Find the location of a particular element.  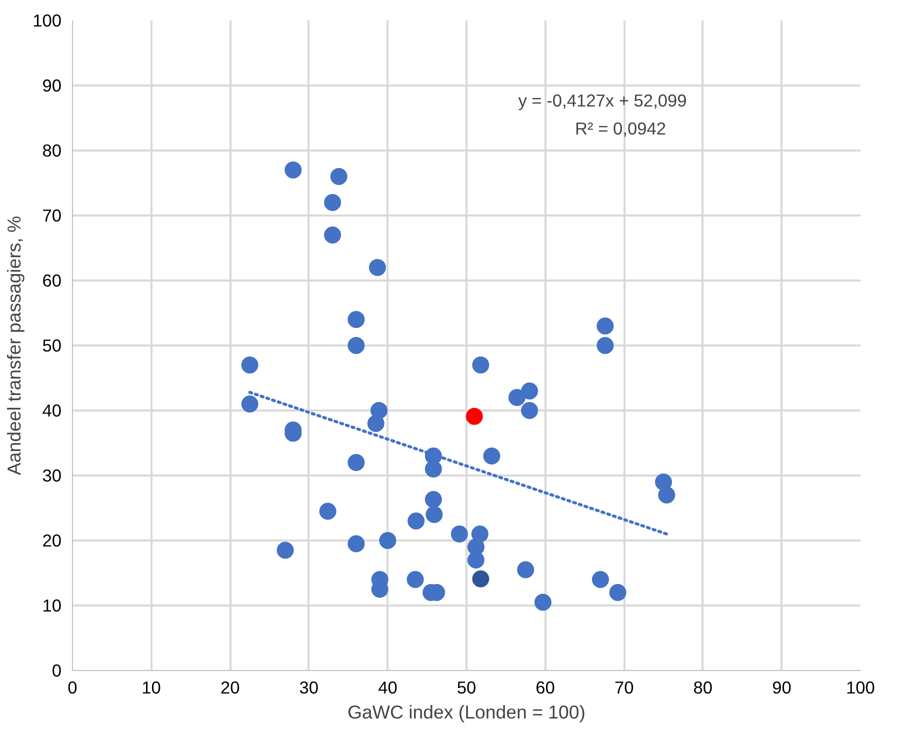

y-tick-label: 0 is located at coordinates (57, 670).